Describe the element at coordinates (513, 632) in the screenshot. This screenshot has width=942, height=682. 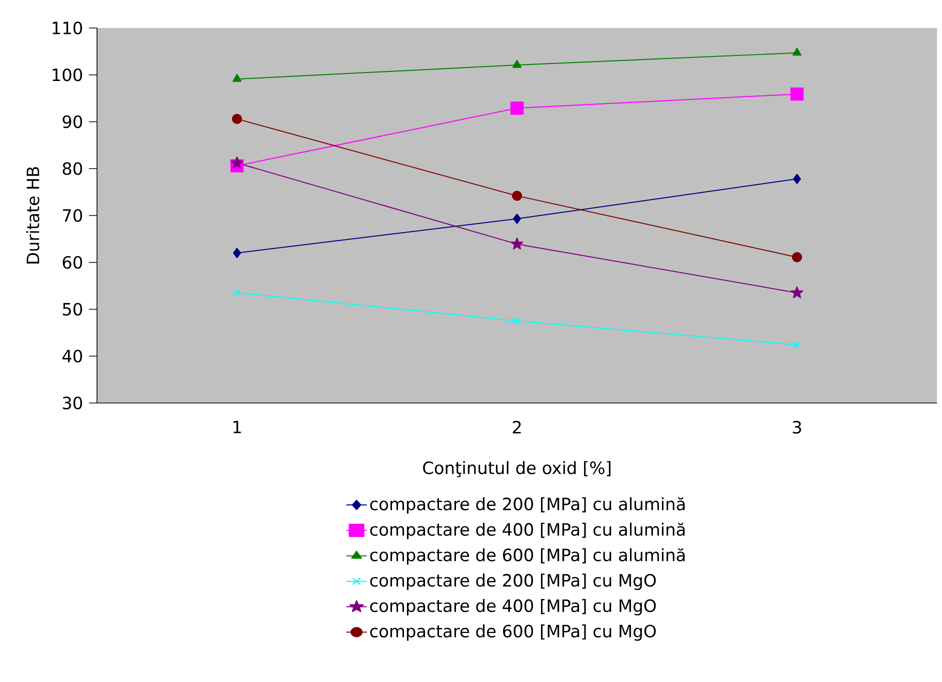
I see `legend-label: compactare de 600 [MPa] cu MgO` at that location.